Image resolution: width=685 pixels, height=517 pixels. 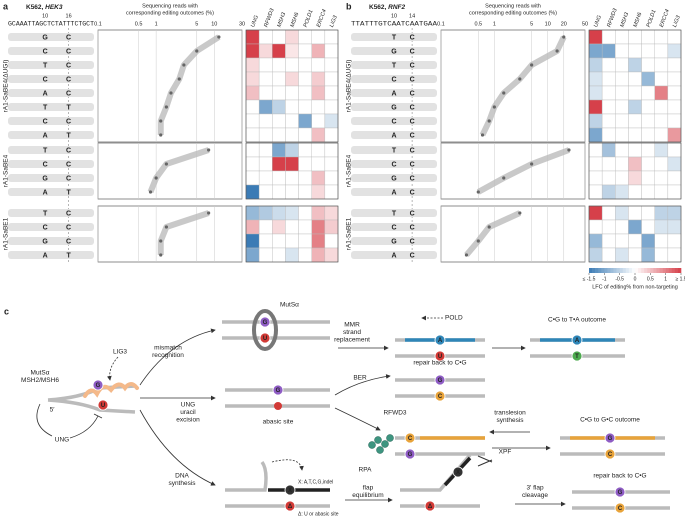 What do you see at coordinates (170, 234) in the screenshot?
I see `plot-frame` at bounding box center [170, 234].